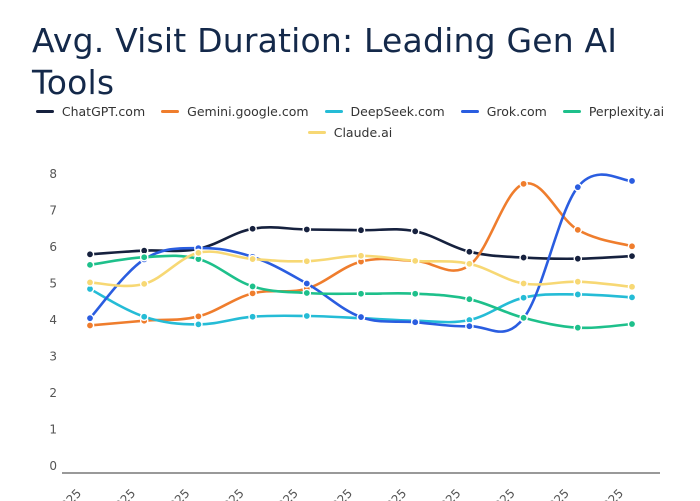 This screenshot has width=700, height=501. What do you see at coordinates (248, 111) in the screenshot?
I see `legend-label: Gemini.google.com` at bounding box center [248, 111].